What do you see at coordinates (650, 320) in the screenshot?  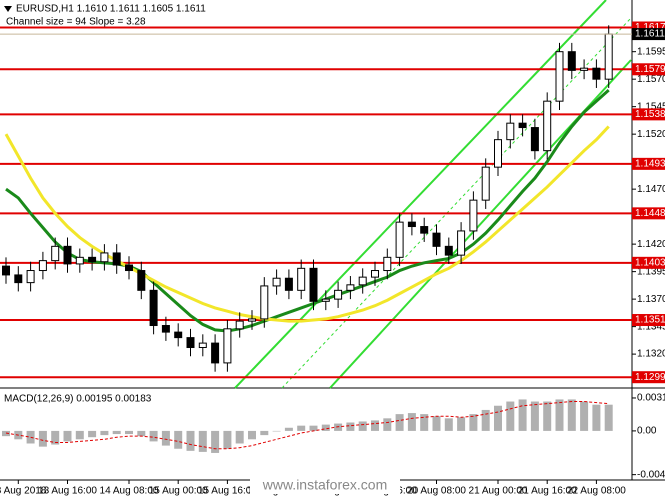 I see `level-label: 1.1351` at bounding box center [650, 320].